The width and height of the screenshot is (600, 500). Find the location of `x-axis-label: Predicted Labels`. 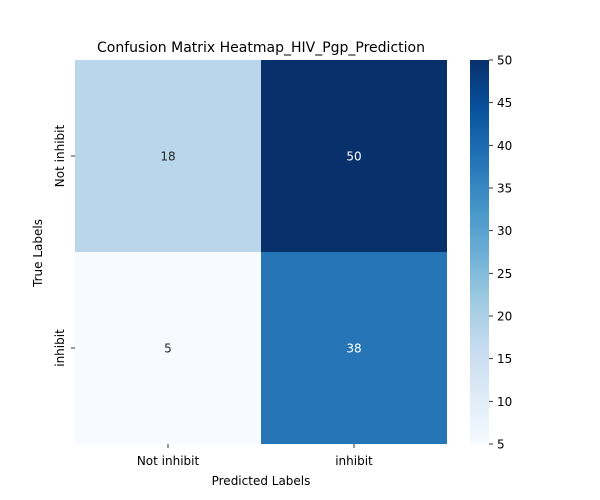

x-axis-label: Predicted Labels is located at coordinates (261, 481).